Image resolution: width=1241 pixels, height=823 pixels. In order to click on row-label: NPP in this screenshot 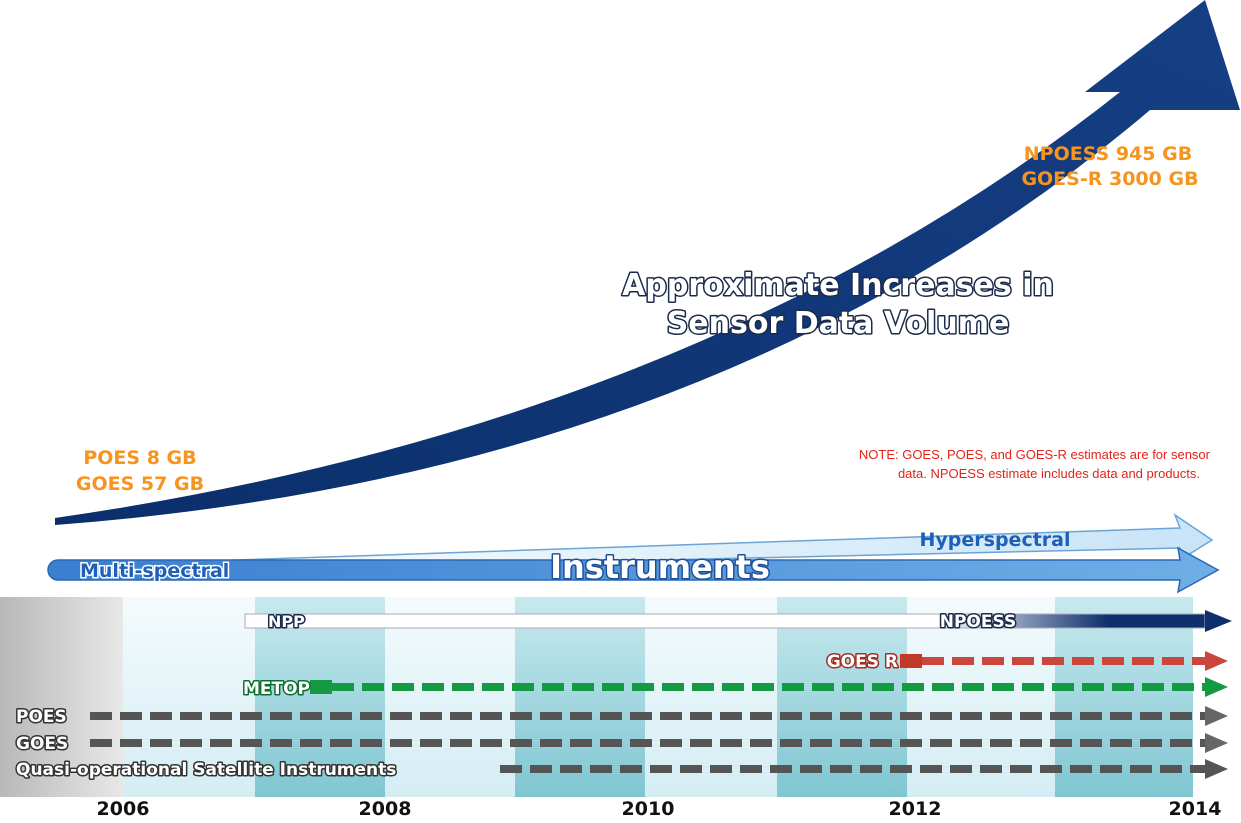, I will do `click(286, 621)`.